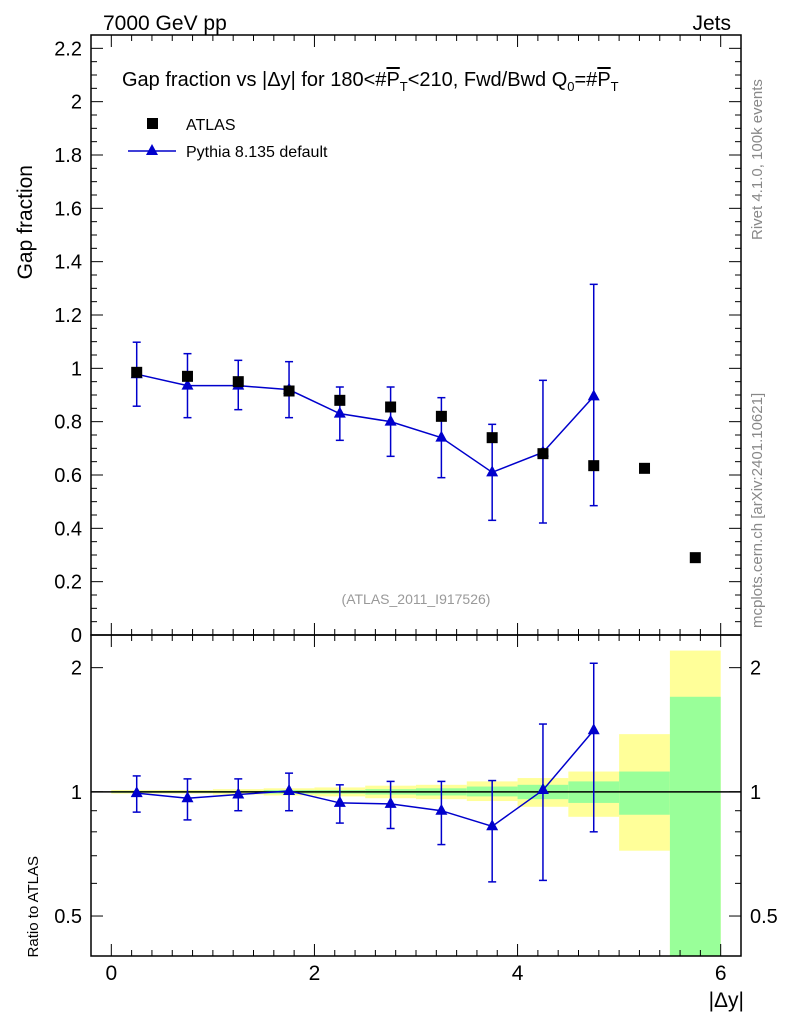 The width and height of the screenshot is (786, 1024). What do you see at coordinates (228, 139) in the screenshot?
I see `legend: ATLAS Pythia 8.135 default` at bounding box center [228, 139].